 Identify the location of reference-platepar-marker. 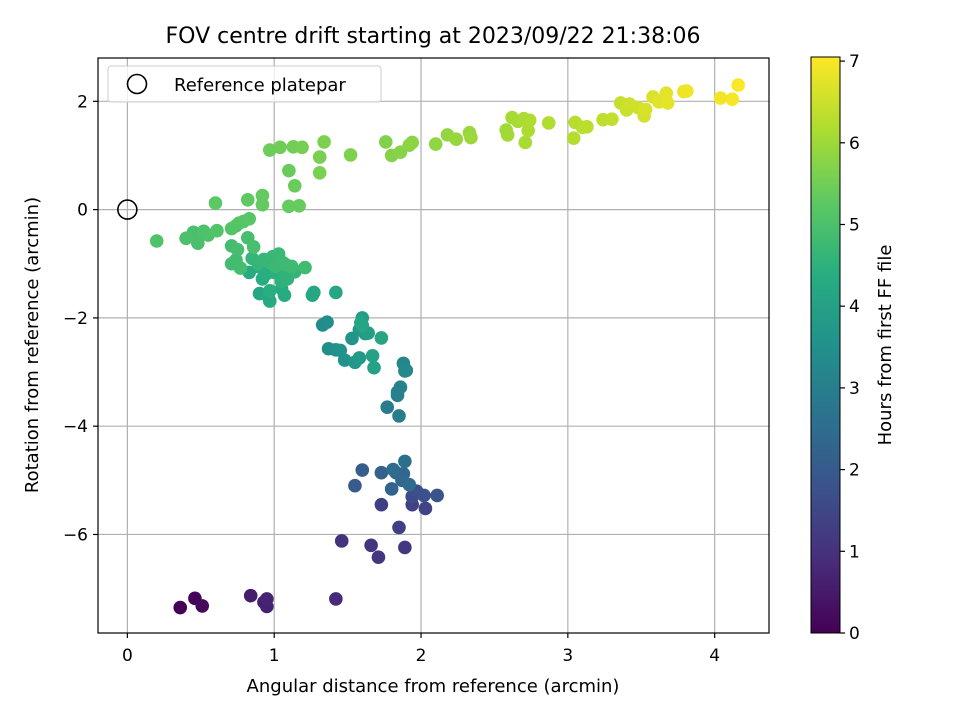
(127, 209).